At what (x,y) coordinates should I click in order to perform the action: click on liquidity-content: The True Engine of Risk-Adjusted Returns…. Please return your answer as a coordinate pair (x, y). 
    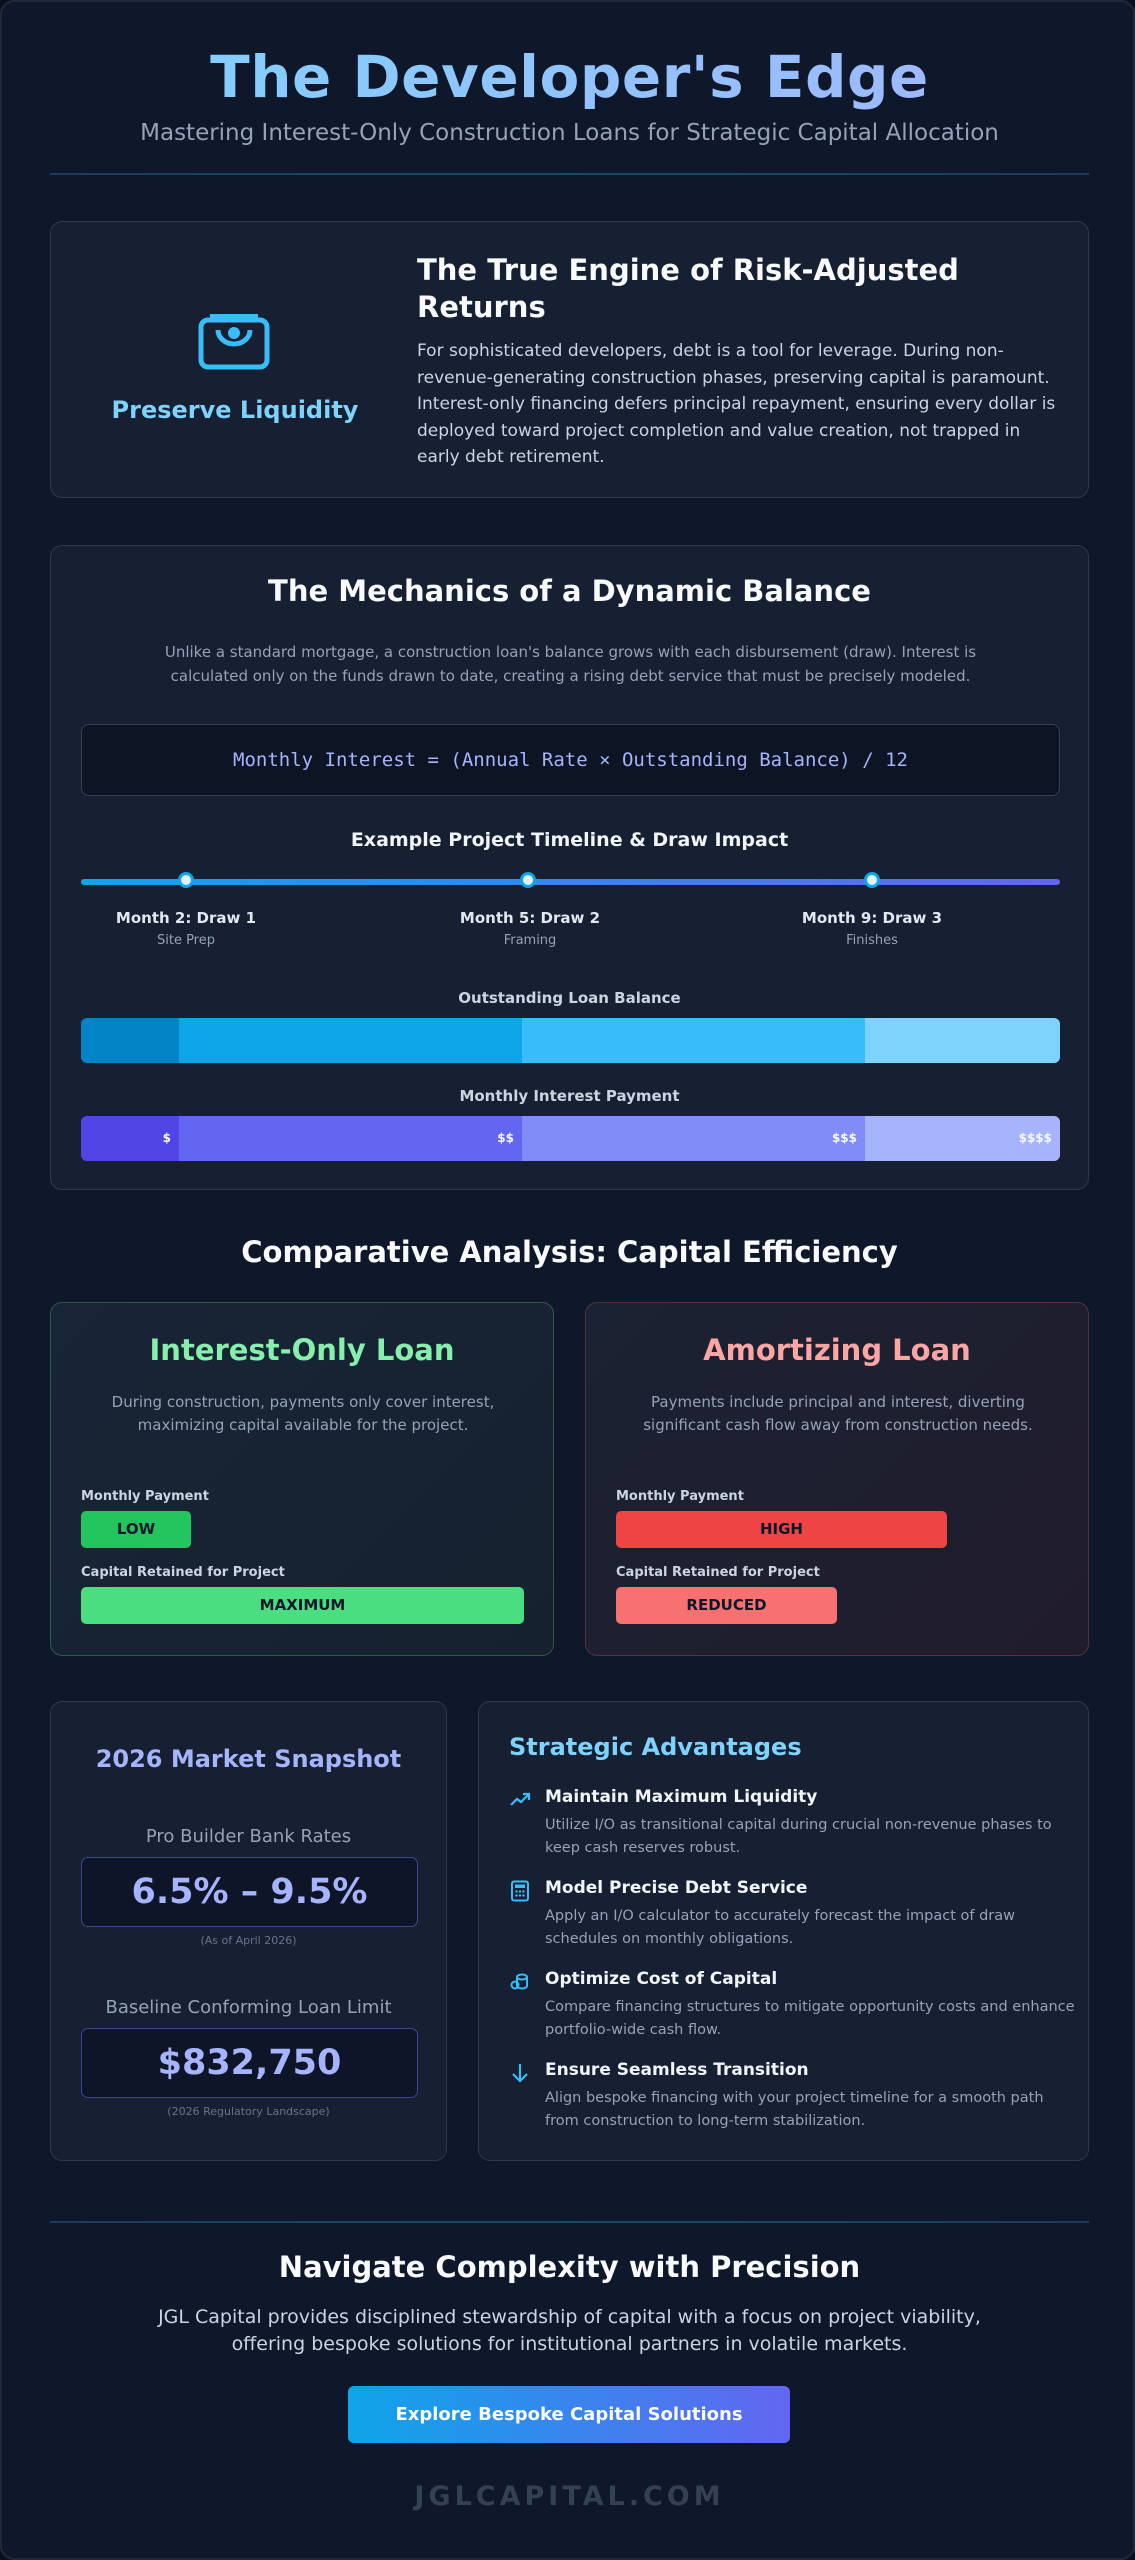
    Looking at the image, I should click on (737, 361).